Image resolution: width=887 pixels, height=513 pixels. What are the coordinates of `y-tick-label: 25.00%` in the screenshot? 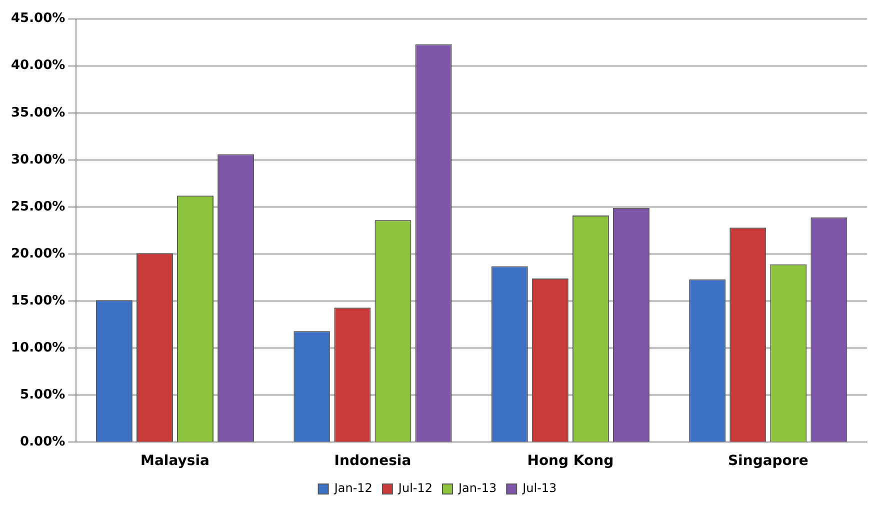 It's located at (38, 206).